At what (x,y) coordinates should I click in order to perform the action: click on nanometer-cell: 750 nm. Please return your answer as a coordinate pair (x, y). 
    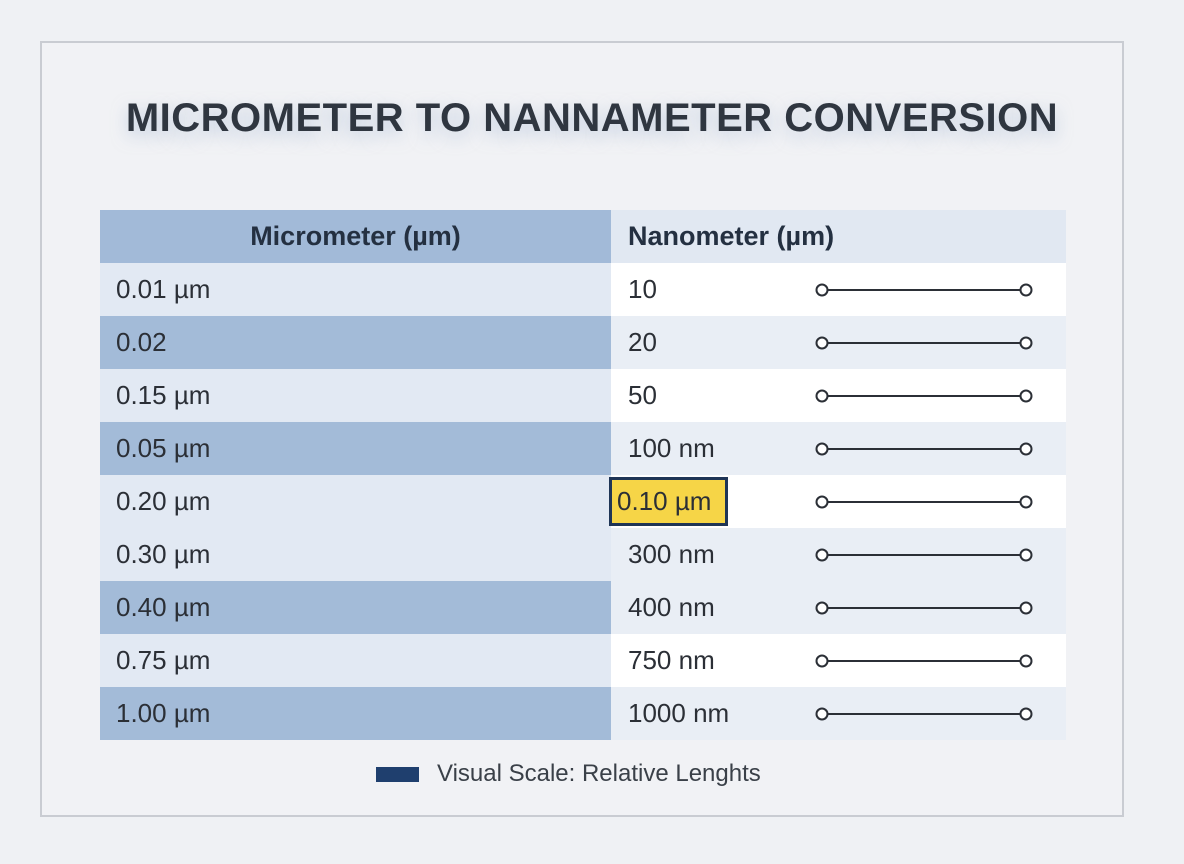
    Looking at the image, I should click on (838, 660).